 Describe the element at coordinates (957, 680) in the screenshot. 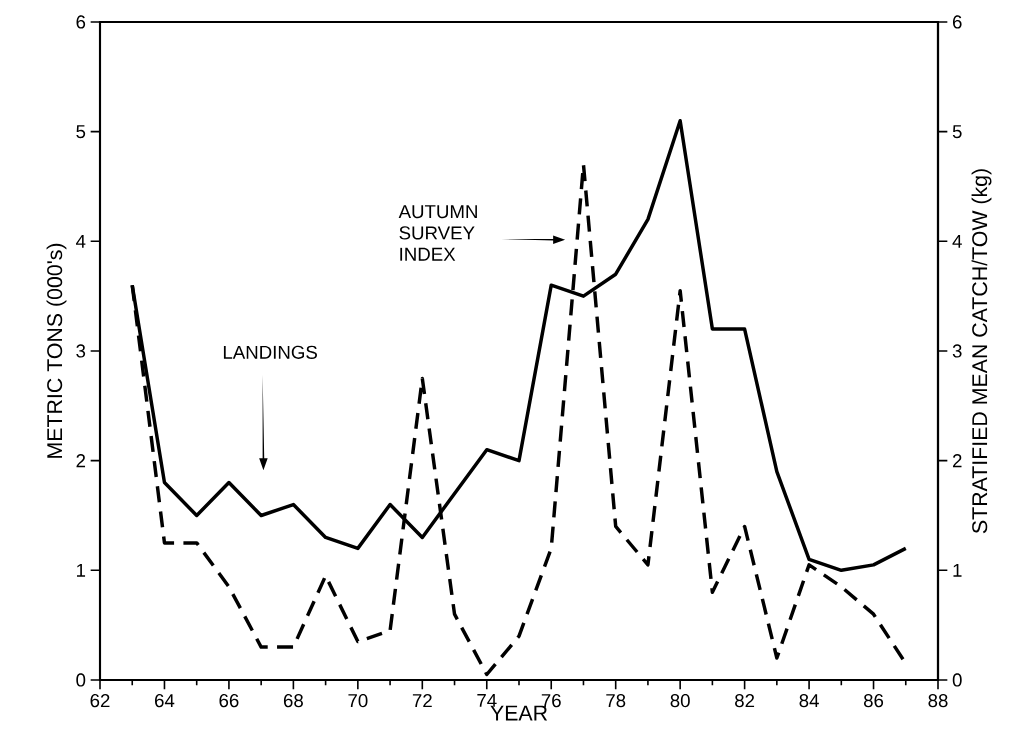

I see `y2-tick-label: 0` at that location.